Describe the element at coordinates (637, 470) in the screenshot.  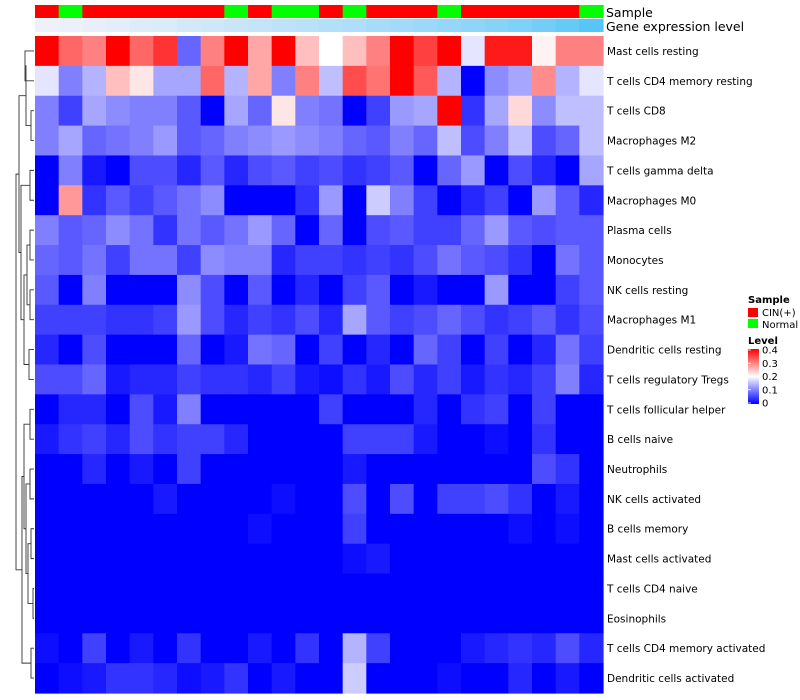
I see `row-label: Neutrophils` at that location.